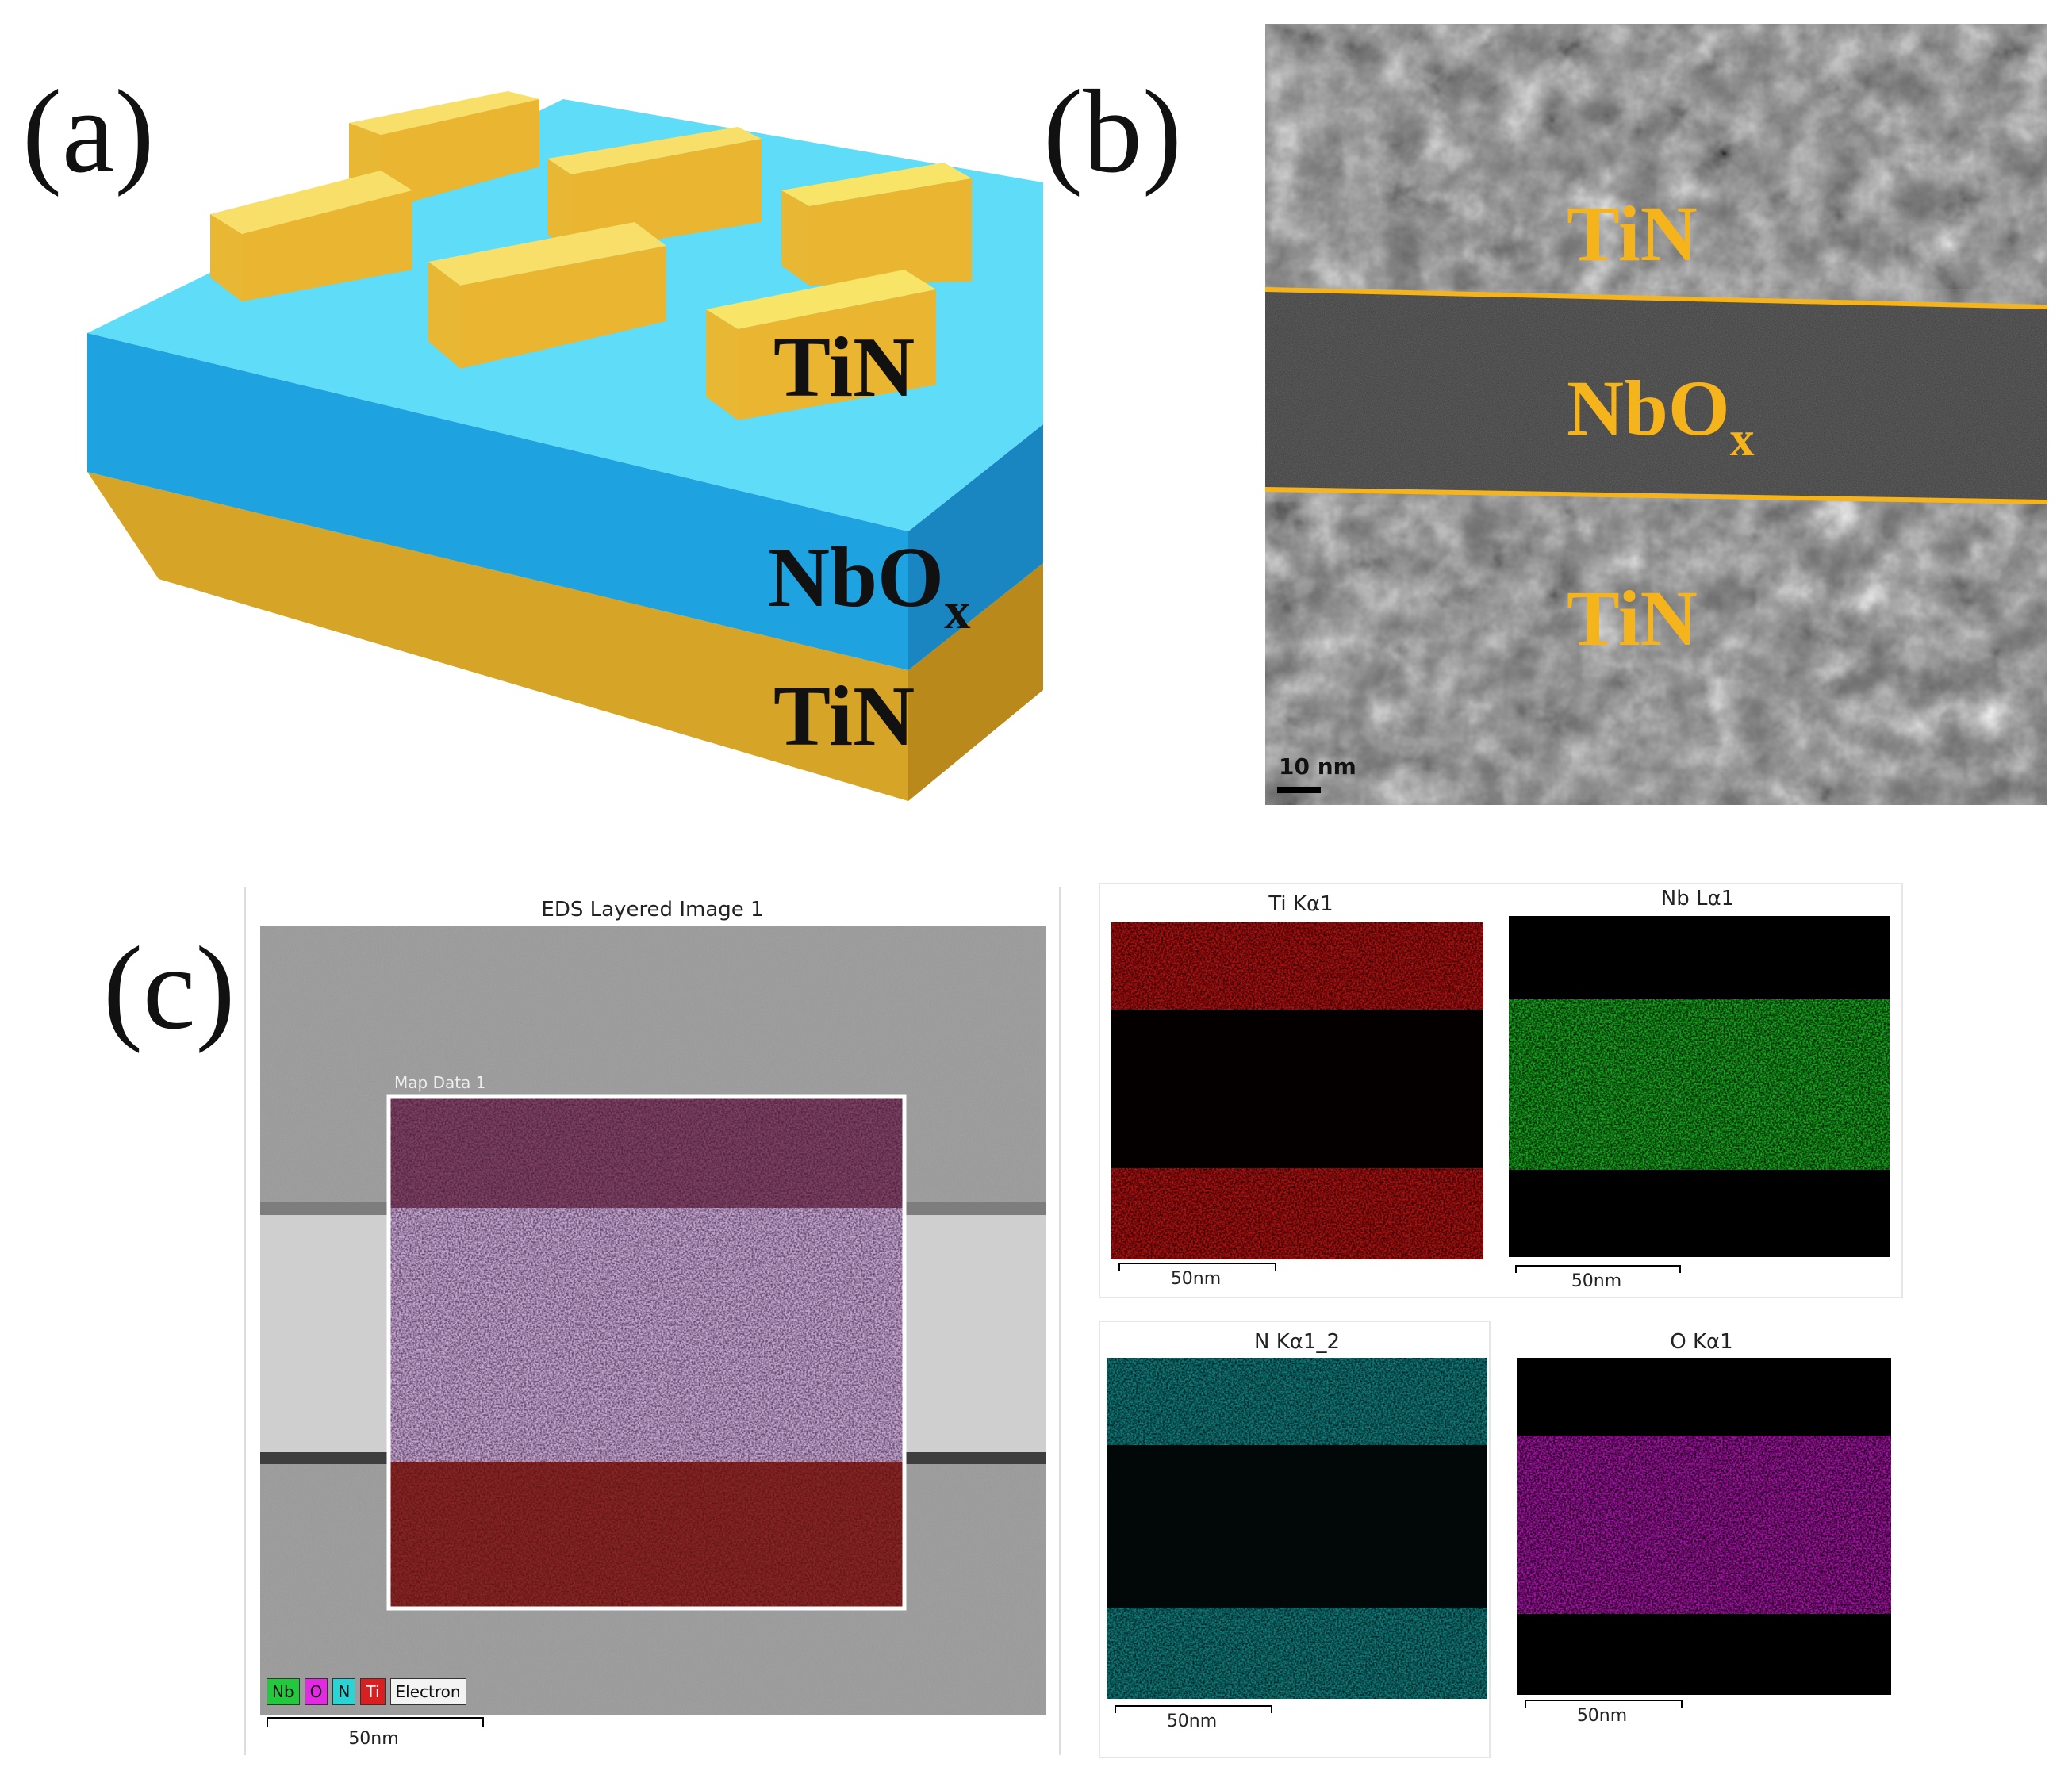 The width and height of the screenshot is (2072, 1771). I want to click on lower-interface-line, so click(1656, 495).